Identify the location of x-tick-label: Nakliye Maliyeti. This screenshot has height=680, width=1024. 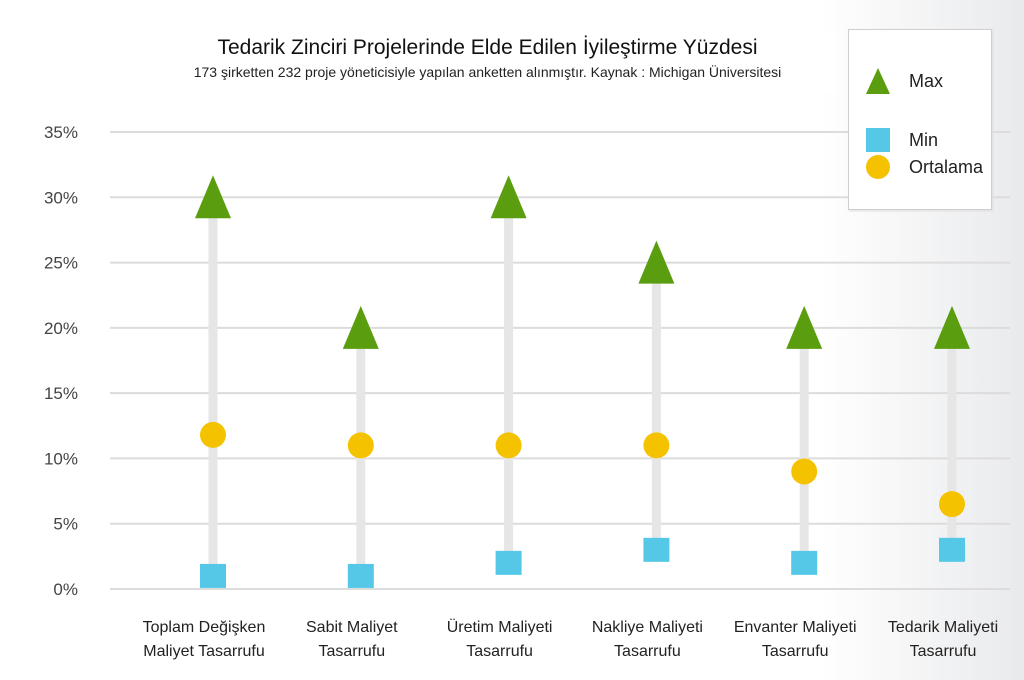
(647, 627).